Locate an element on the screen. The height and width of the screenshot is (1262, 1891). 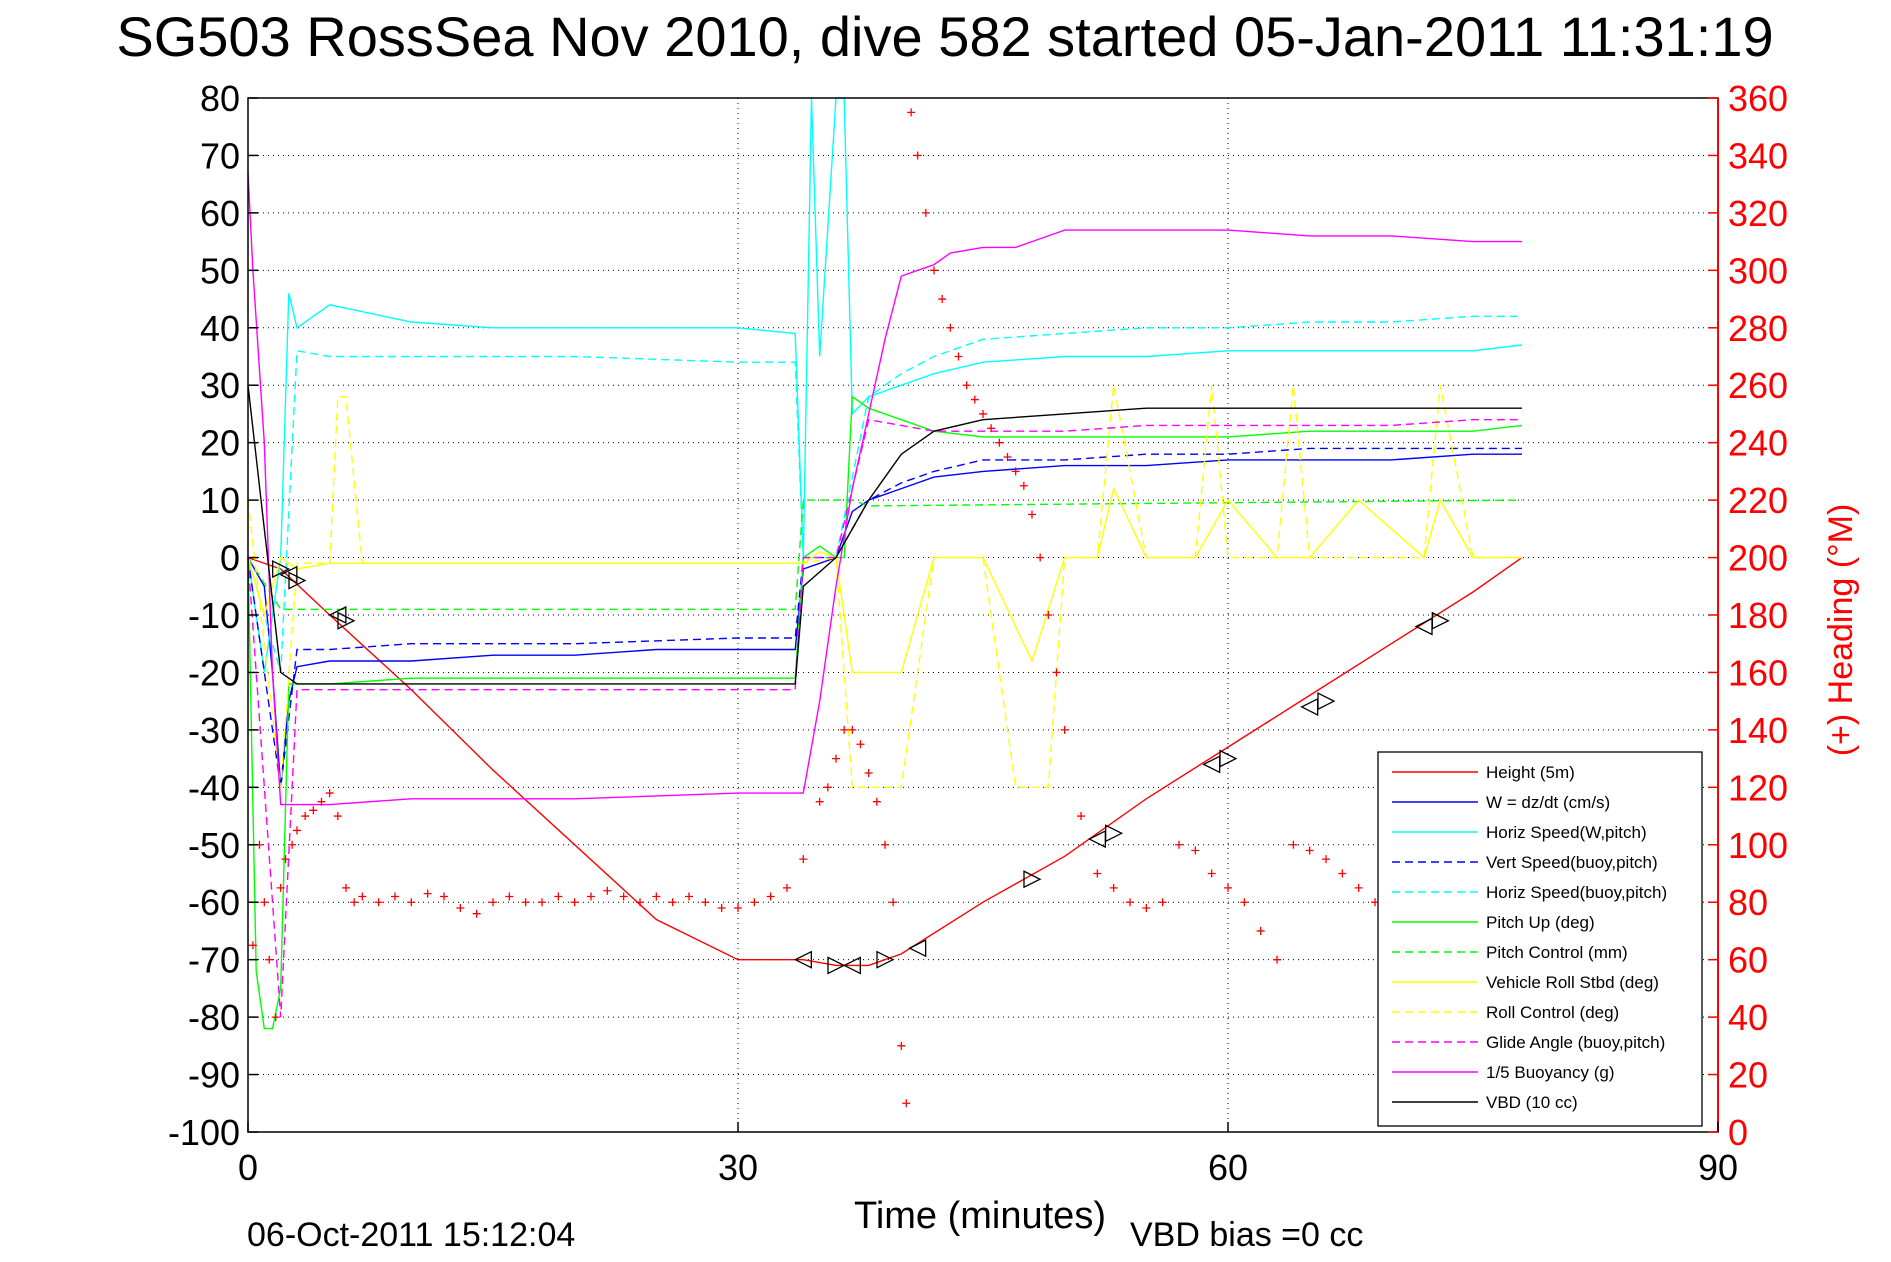
y-left-tick-label: -40 is located at coordinates (214, 787).